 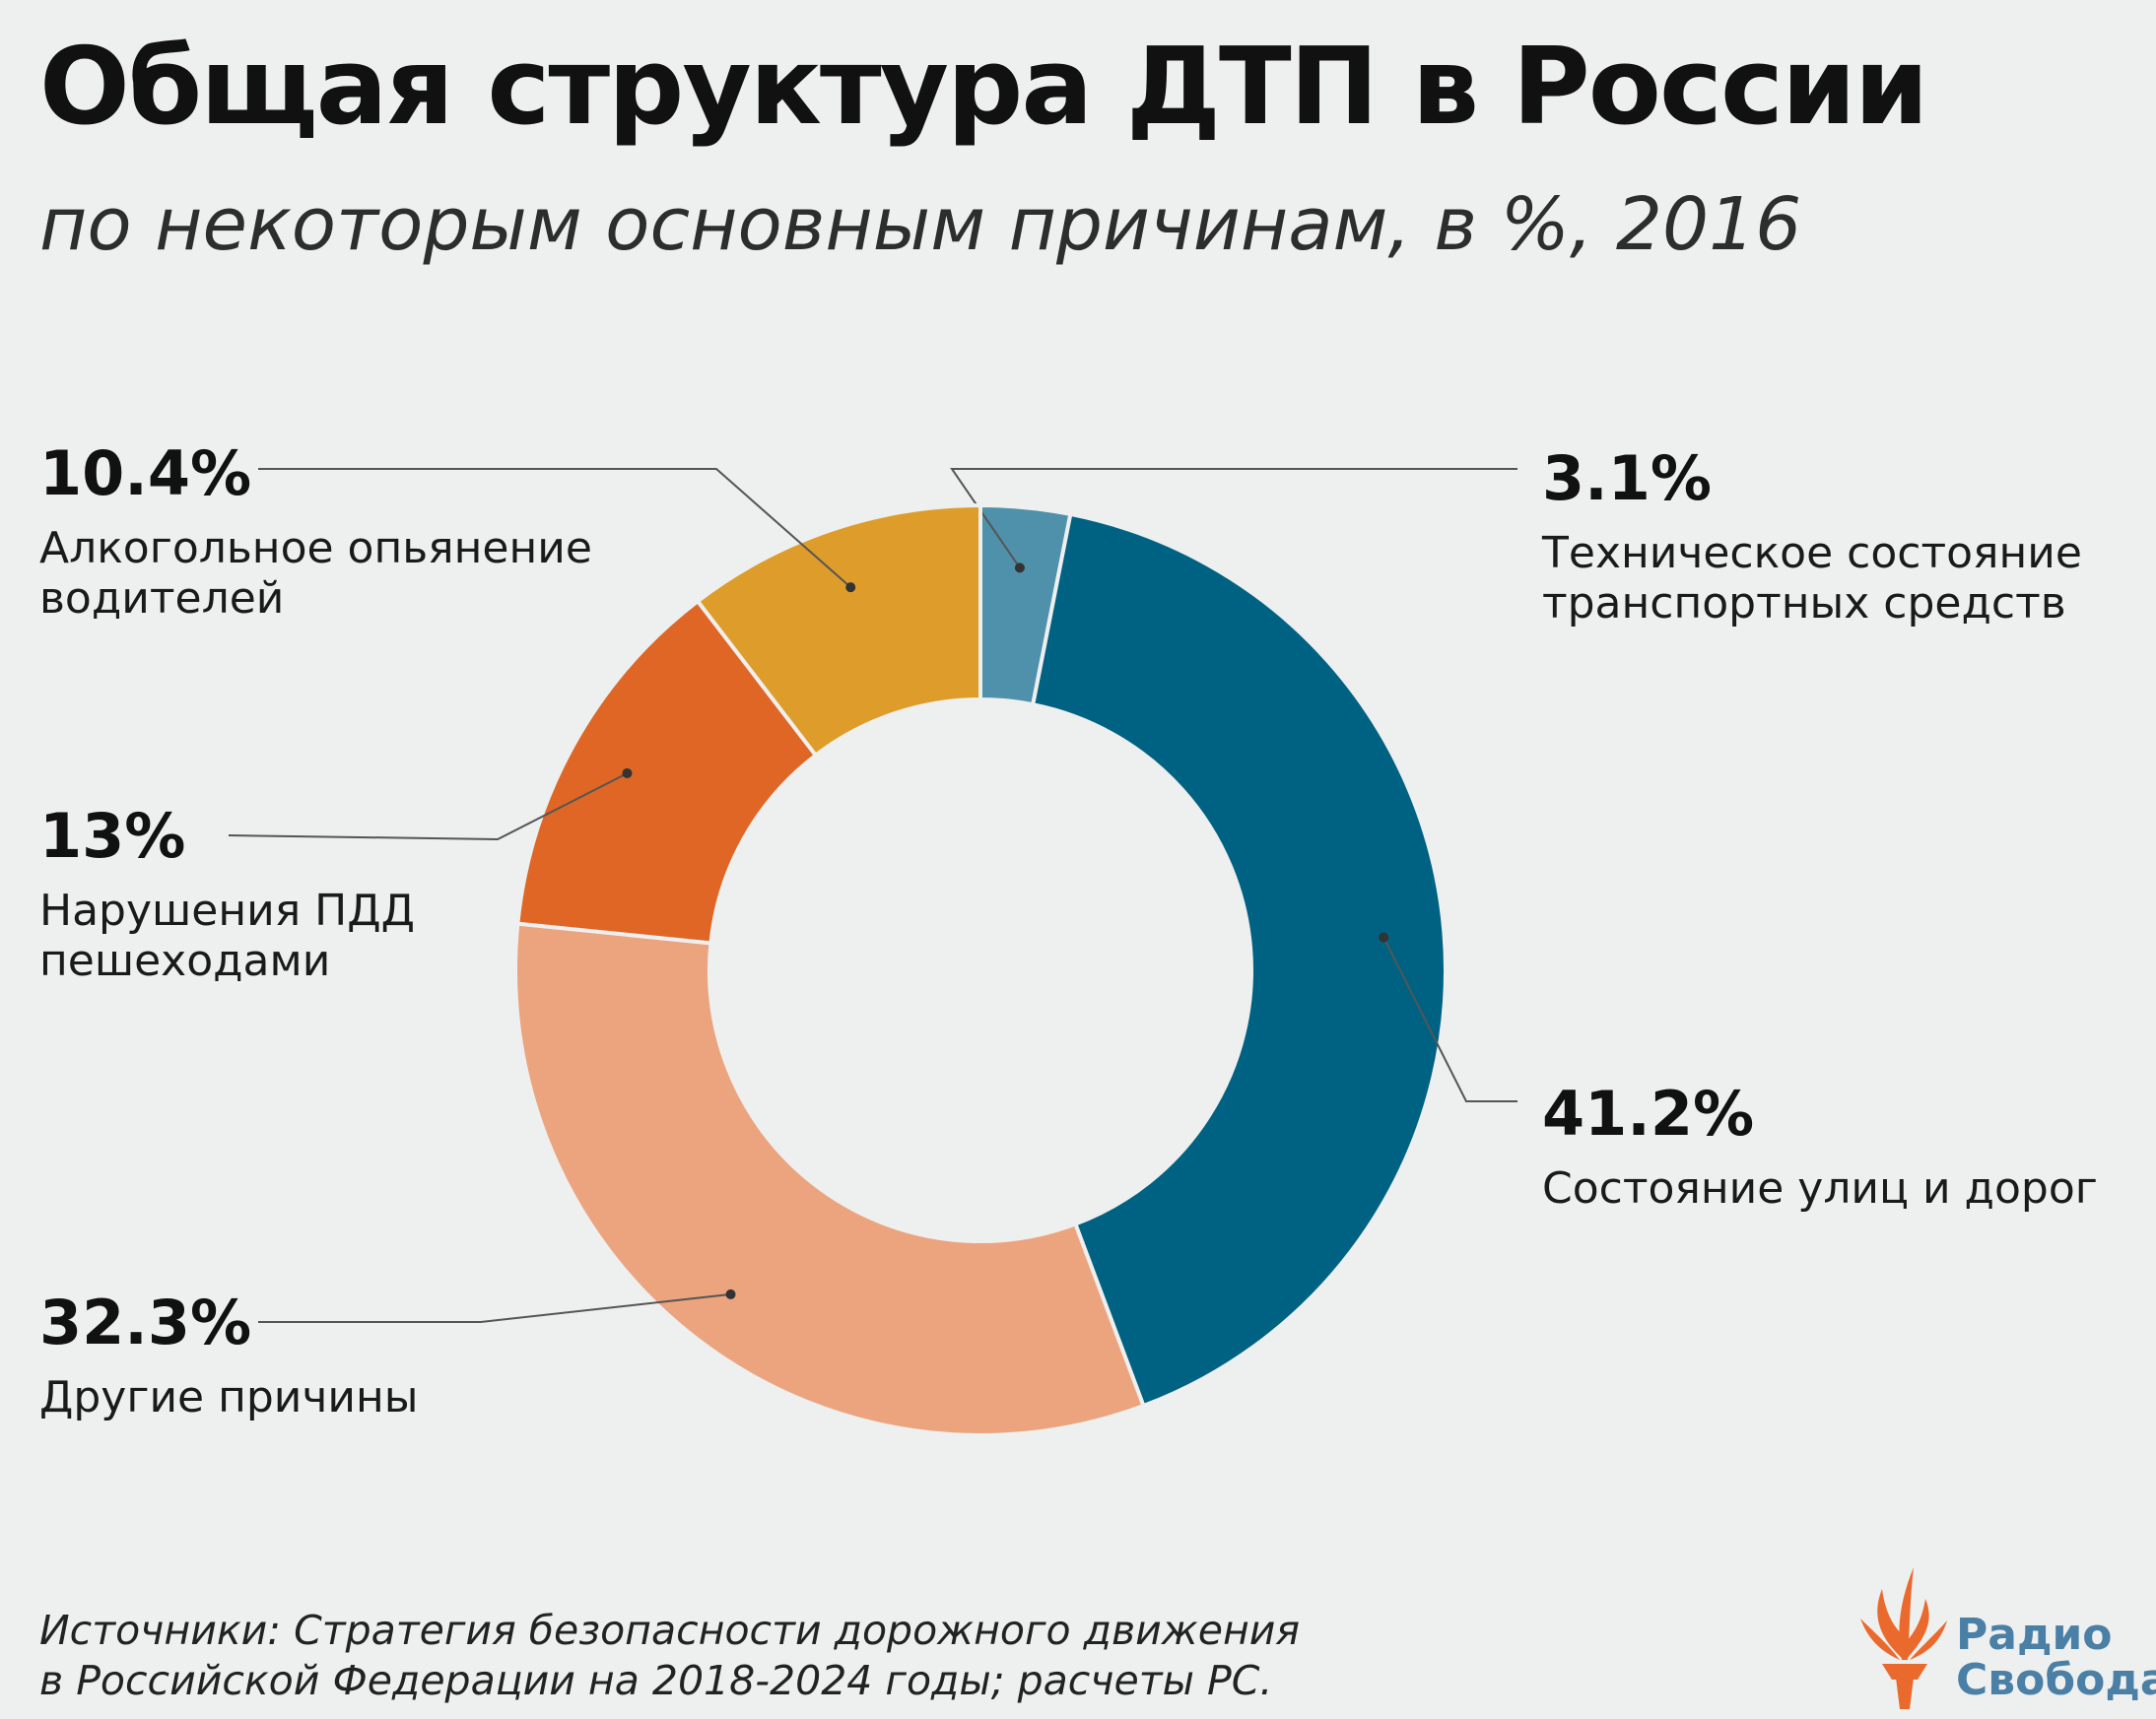 I want to click on slice-value: 13%, so click(x=112, y=836).